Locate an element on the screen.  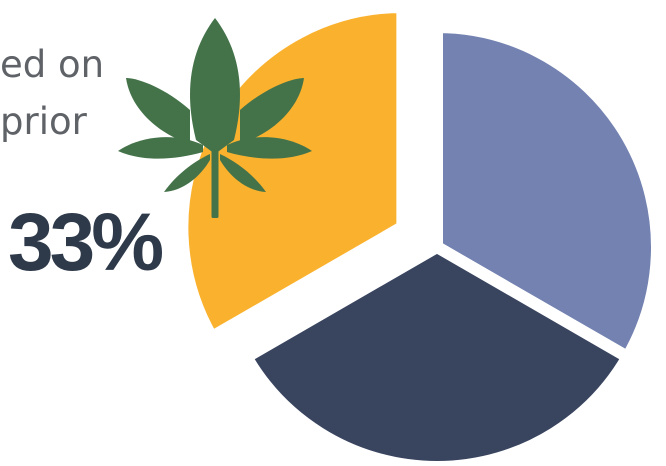
caption-line-2: prior is located at coordinates (43, 121).